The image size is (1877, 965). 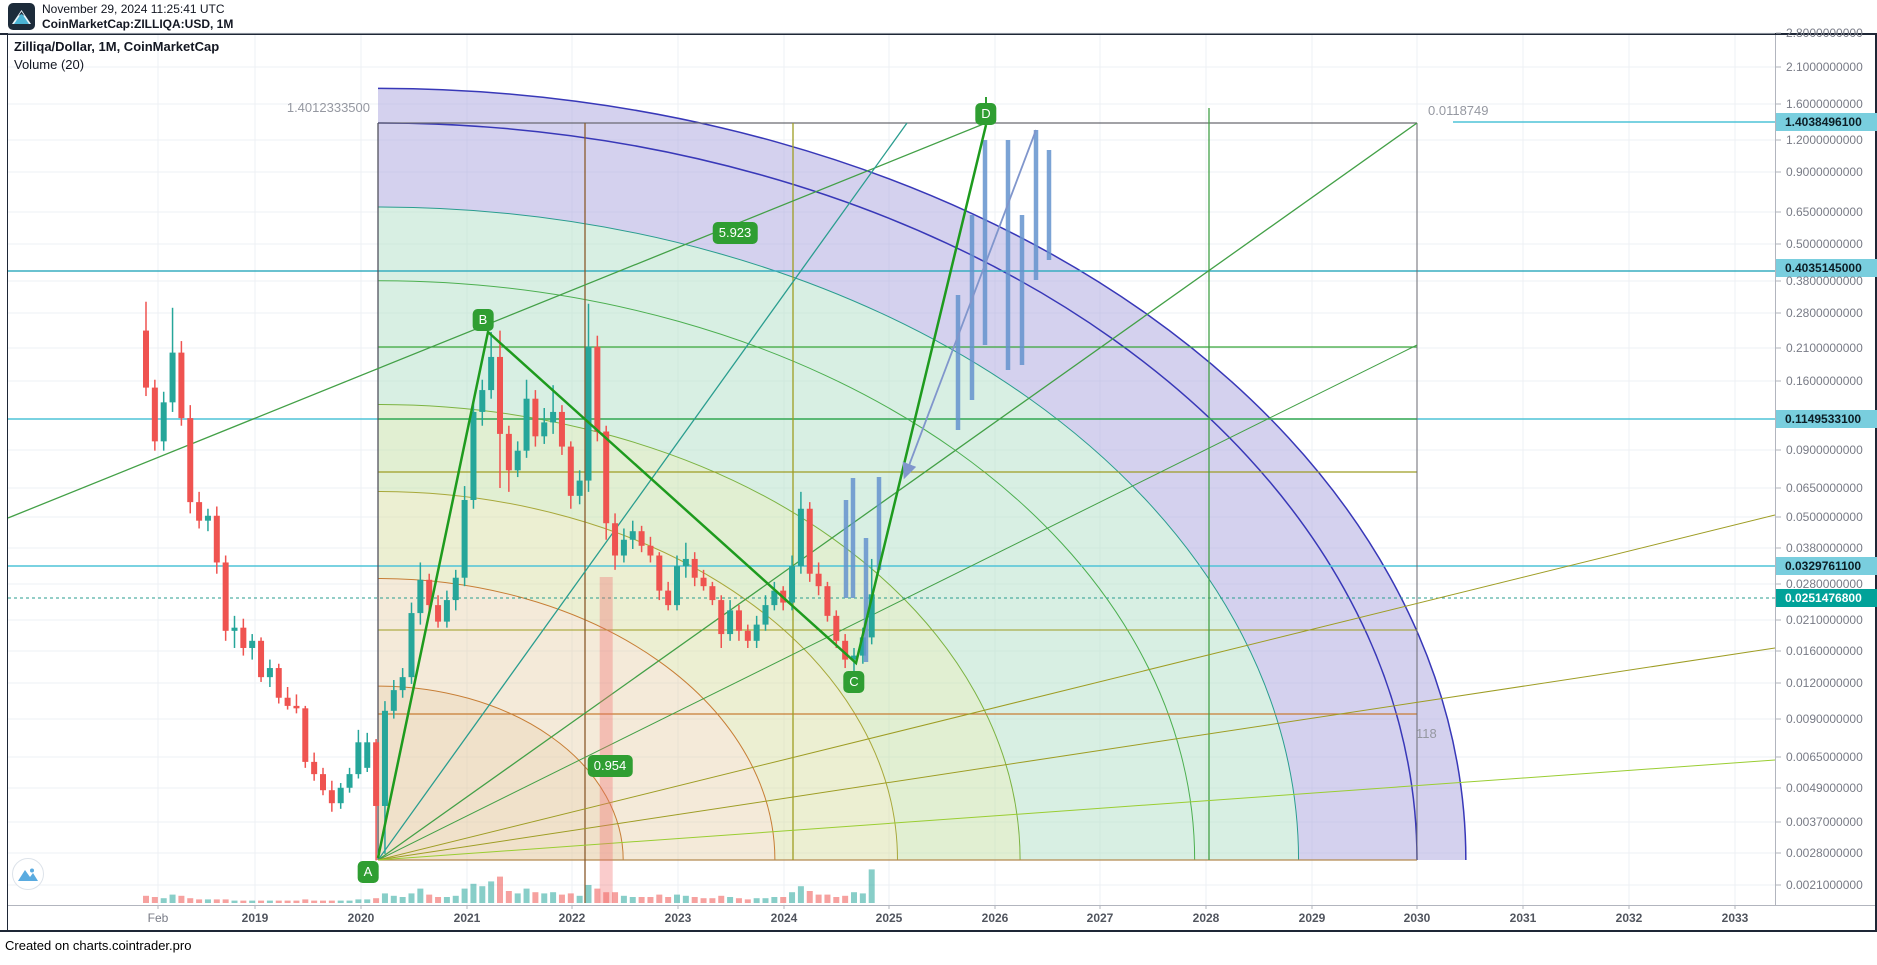 What do you see at coordinates (854, 682) in the screenshot?
I see `pattern-point-label-c: C` at bounding box center [854, 682].